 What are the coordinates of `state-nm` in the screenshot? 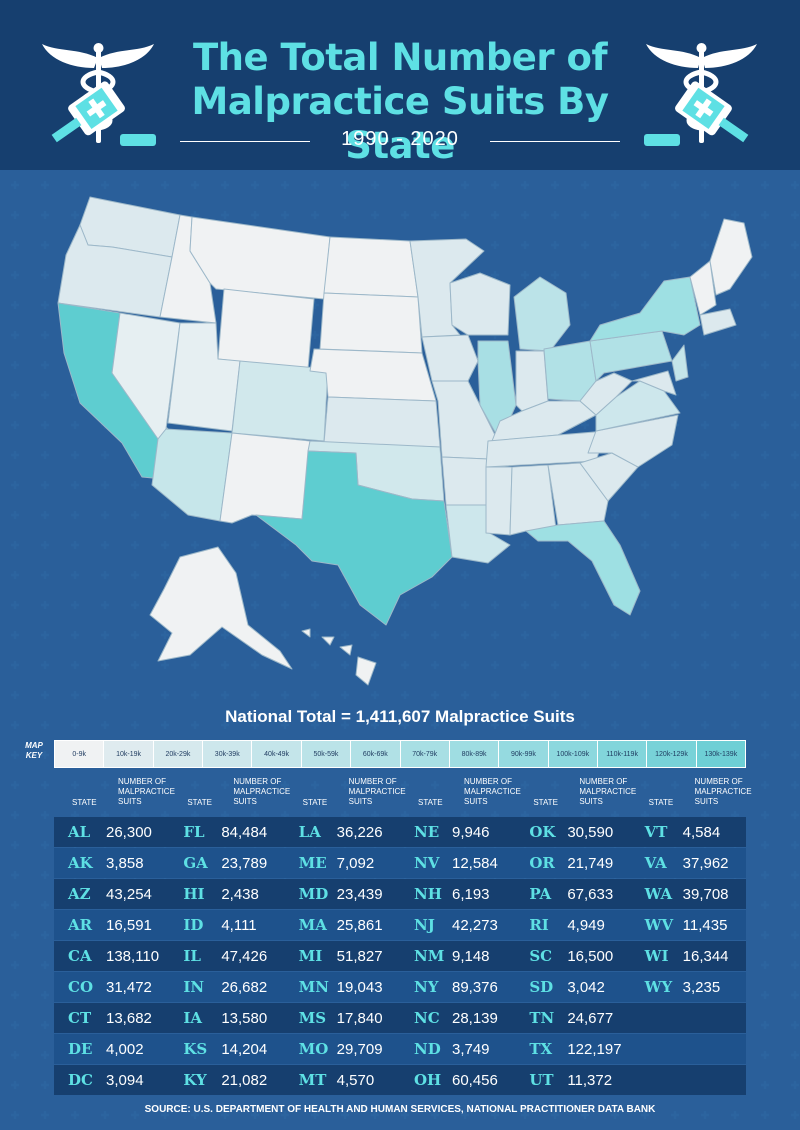 It's located at (265, 478).